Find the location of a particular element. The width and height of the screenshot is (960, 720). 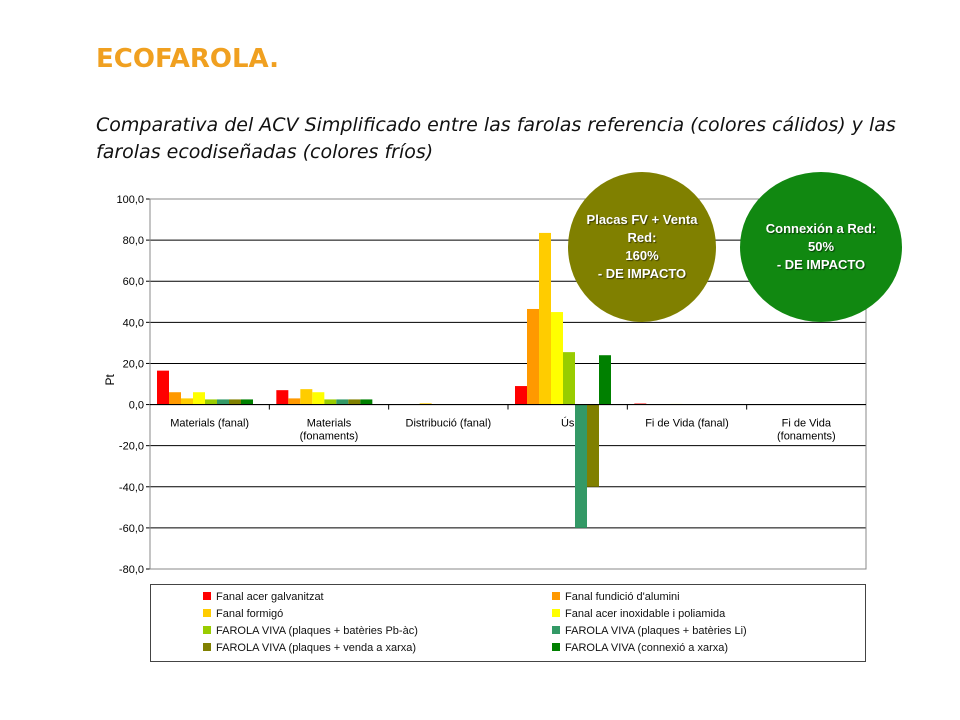

x-tick-label: Fi de Vida is located at coordinates (807, 424).